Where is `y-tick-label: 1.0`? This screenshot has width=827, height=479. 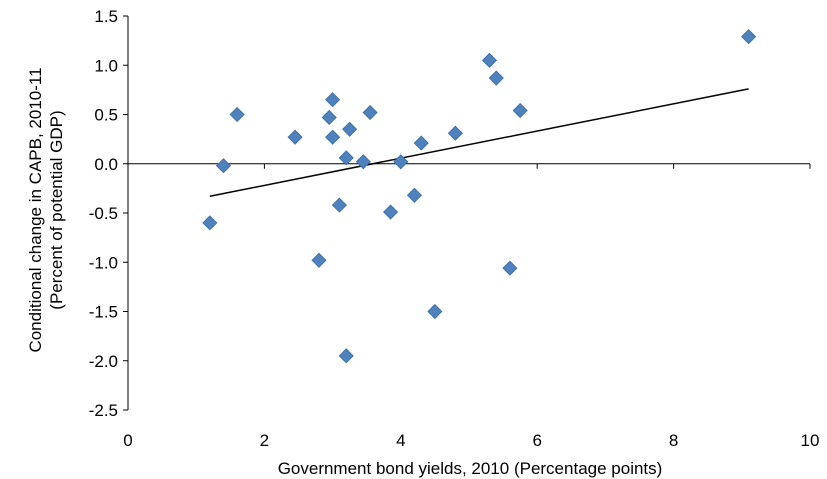
y-tick-label: 1.0 is located at coordinates (106, 65).